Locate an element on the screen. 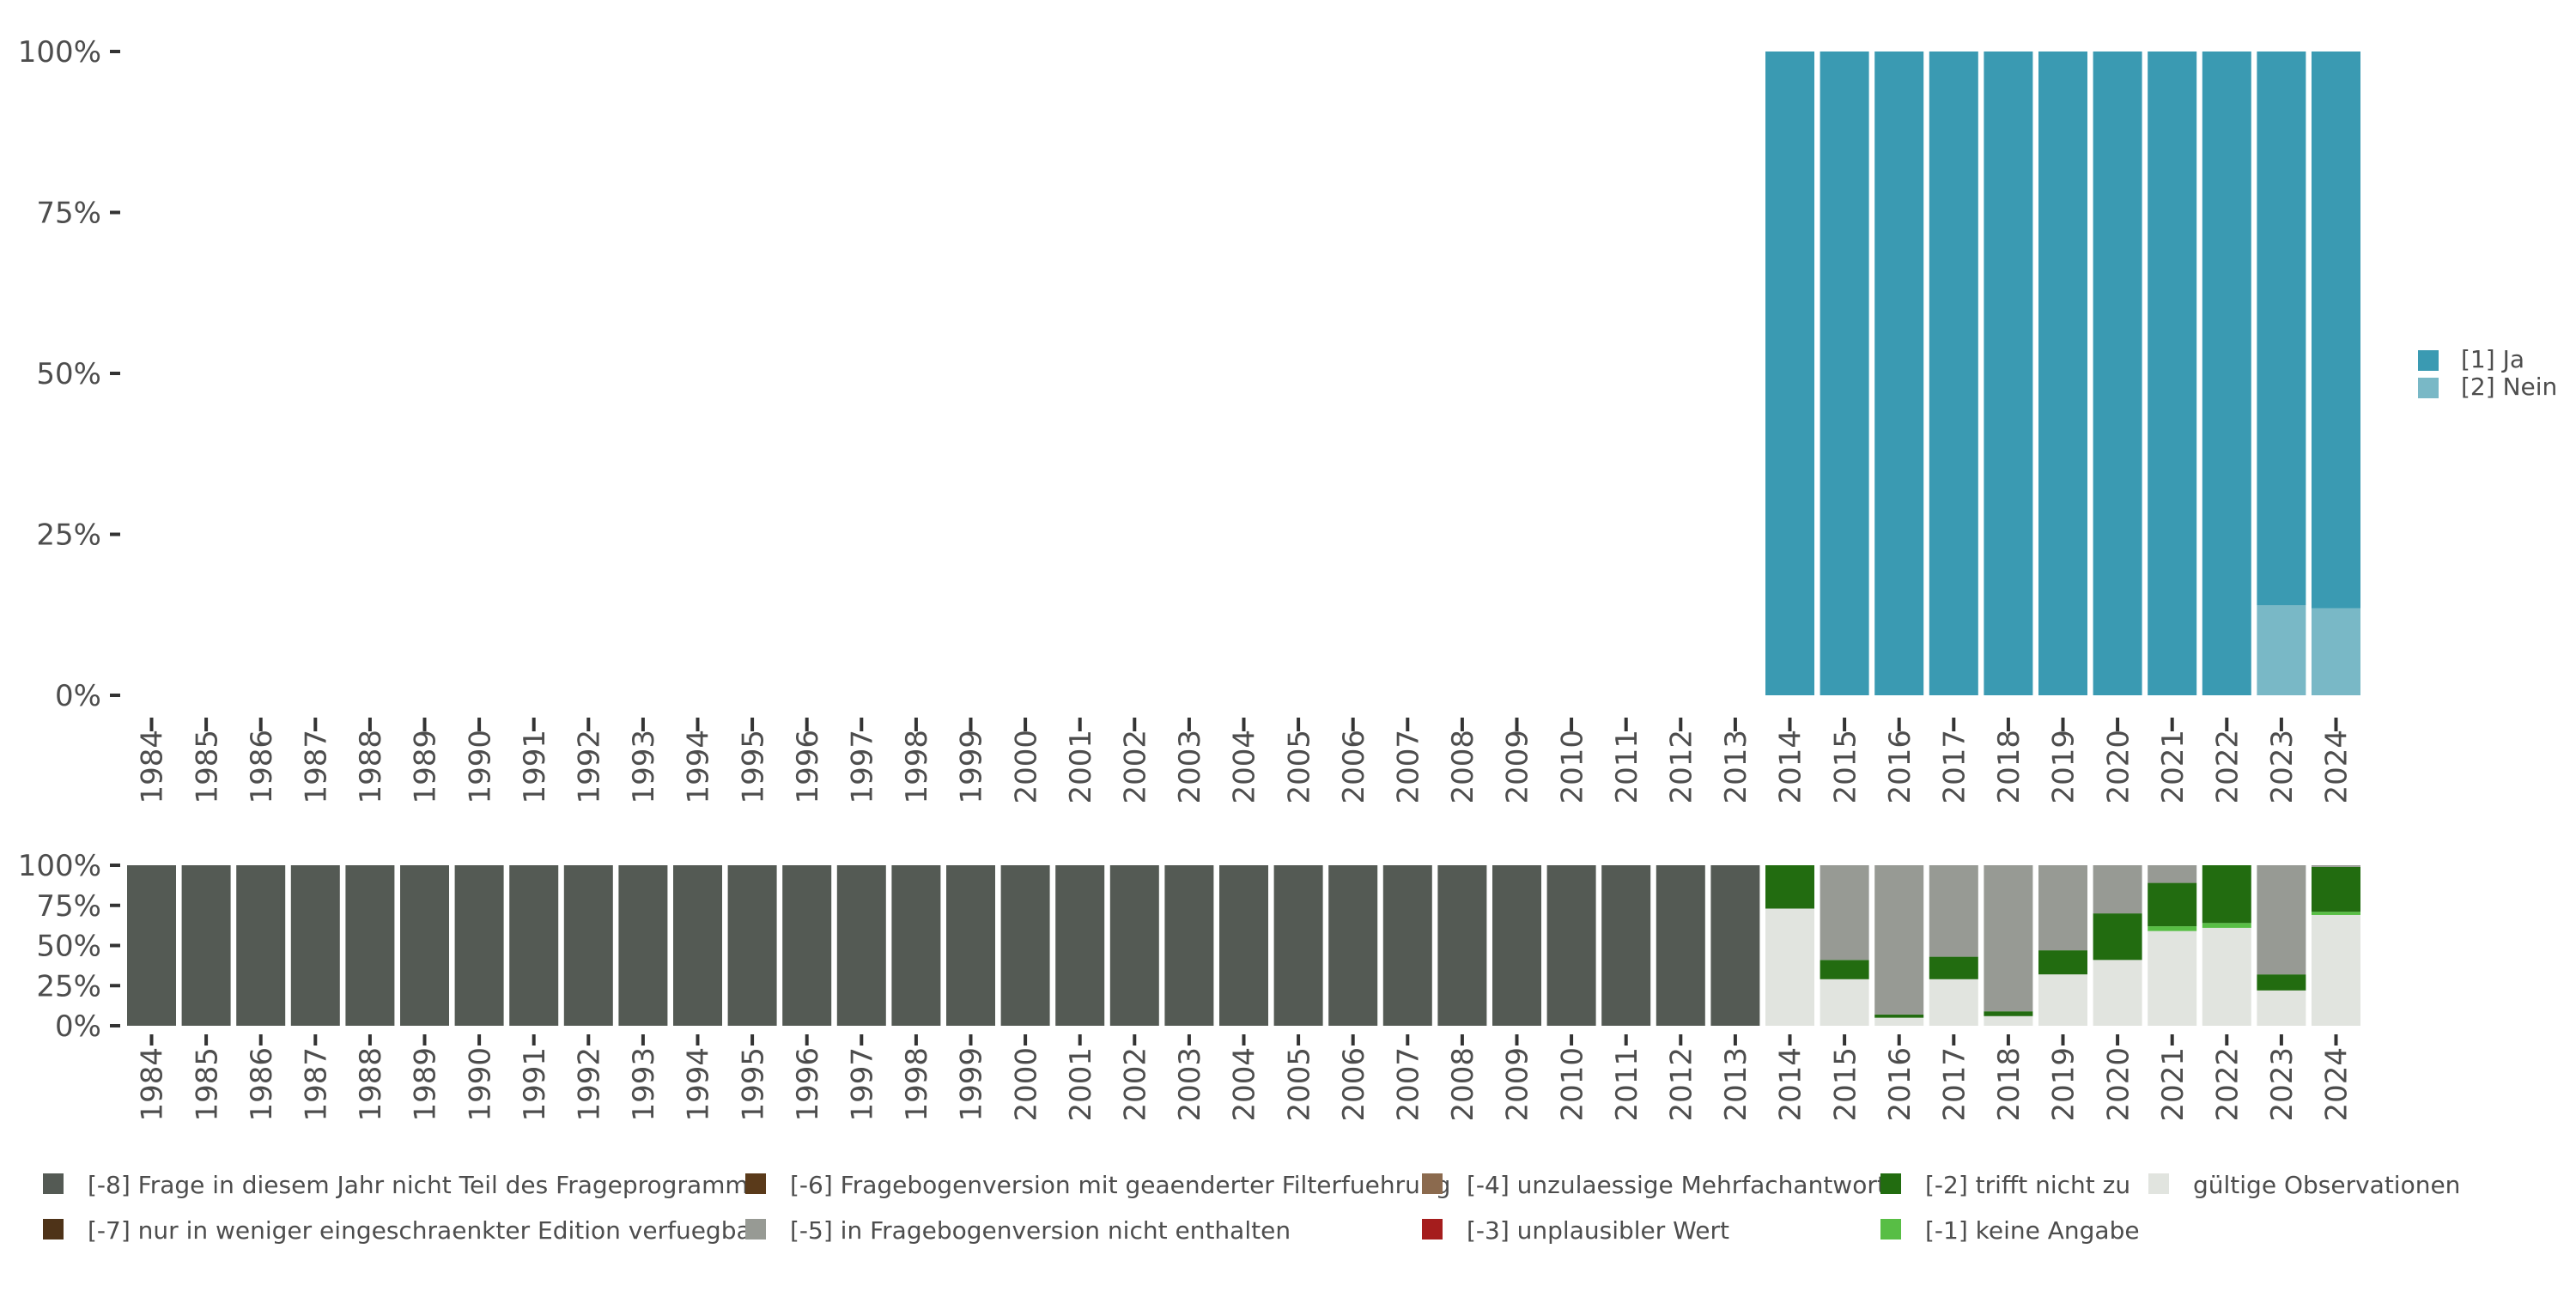 The image size is (2576, 1291). x-tick-label: 1985 is located at coordinates (207, 767).